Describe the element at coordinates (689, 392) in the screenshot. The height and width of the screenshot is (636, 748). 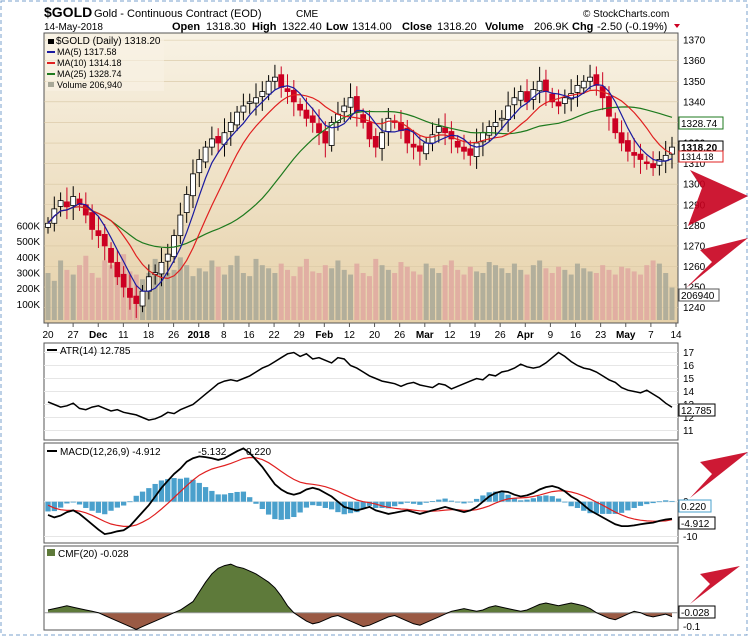
I see `atr-tick-label: 14` at that location.